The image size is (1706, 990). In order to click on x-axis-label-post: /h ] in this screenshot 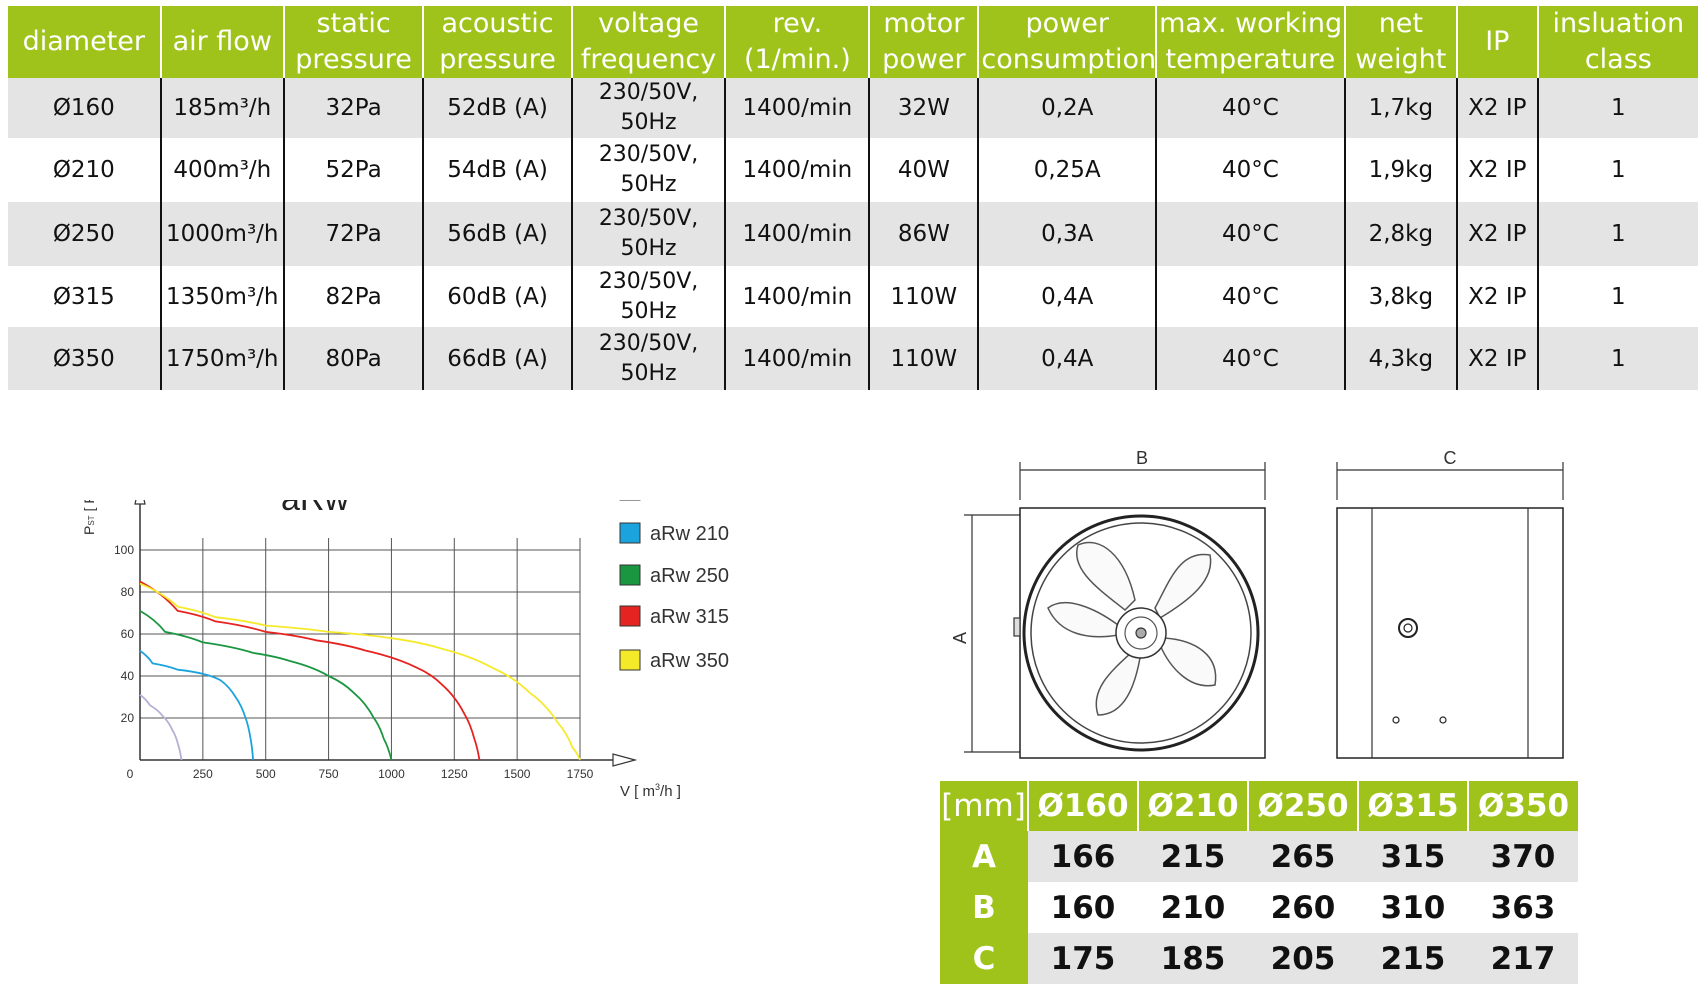, I will do `click(670, 791)`.